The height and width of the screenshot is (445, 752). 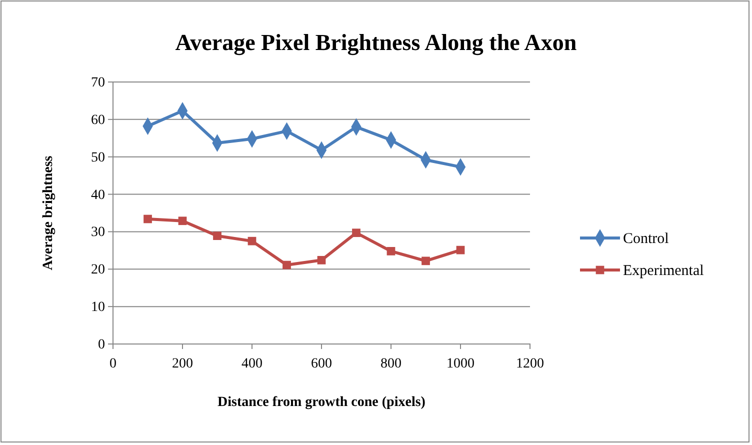 What do you see at coordinates (376, 43) in the screenshot?
I see `chart-title: Average Pixel Brightness Along the Axon` at bounding box center [376, 43].